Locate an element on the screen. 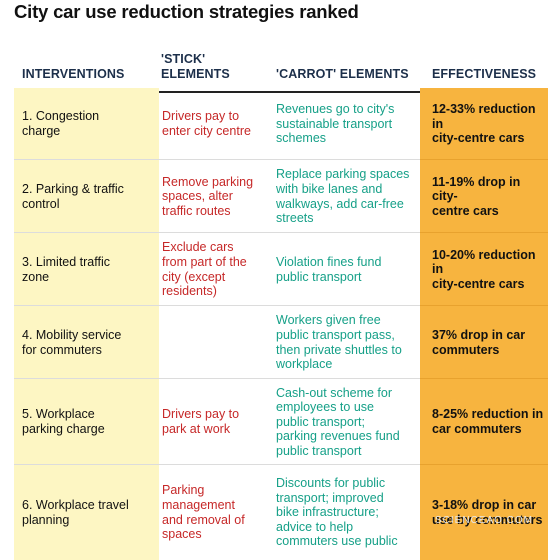 This screenshot has width=555, height=560. cell-line: use by commuters is located at coordinates (487, 519).